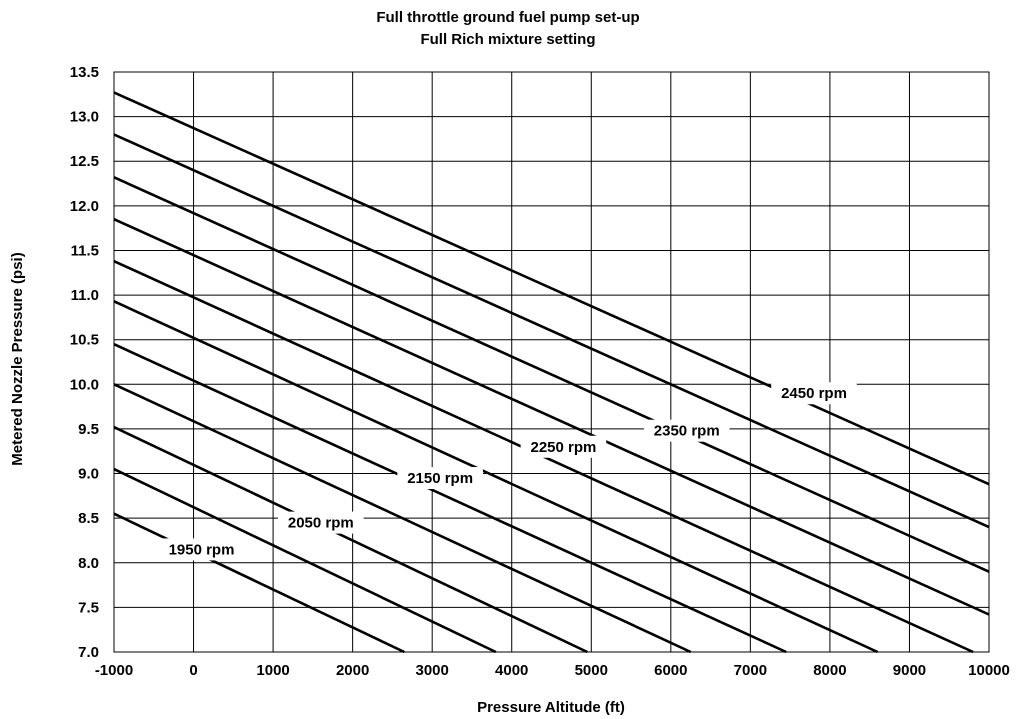 The width and height of the screenshot is (1016, 719). I want to click on y-tick-label: 13.0, so click(84, 117).